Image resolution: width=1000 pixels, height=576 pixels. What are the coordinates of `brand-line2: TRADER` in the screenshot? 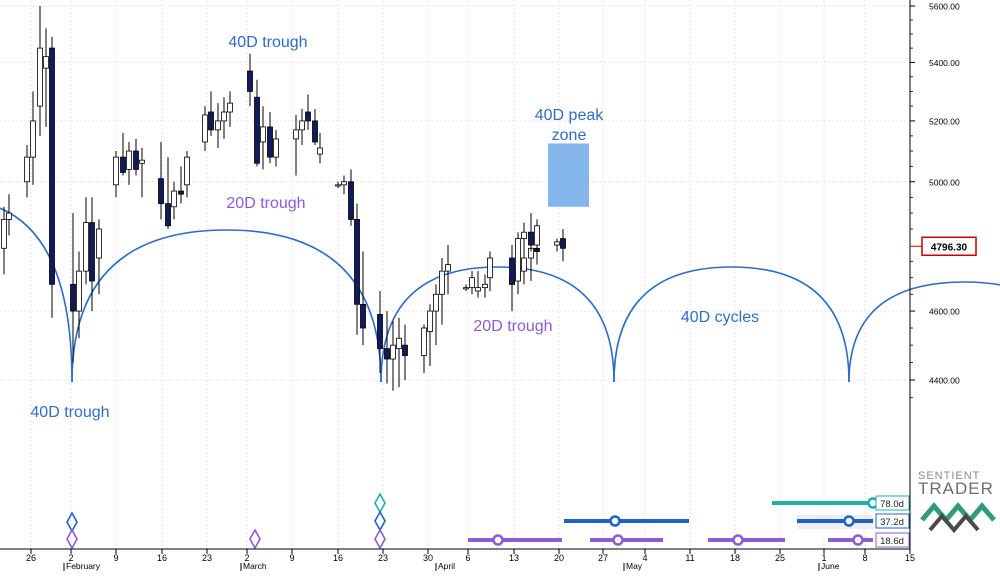 It's located at (956, 488).